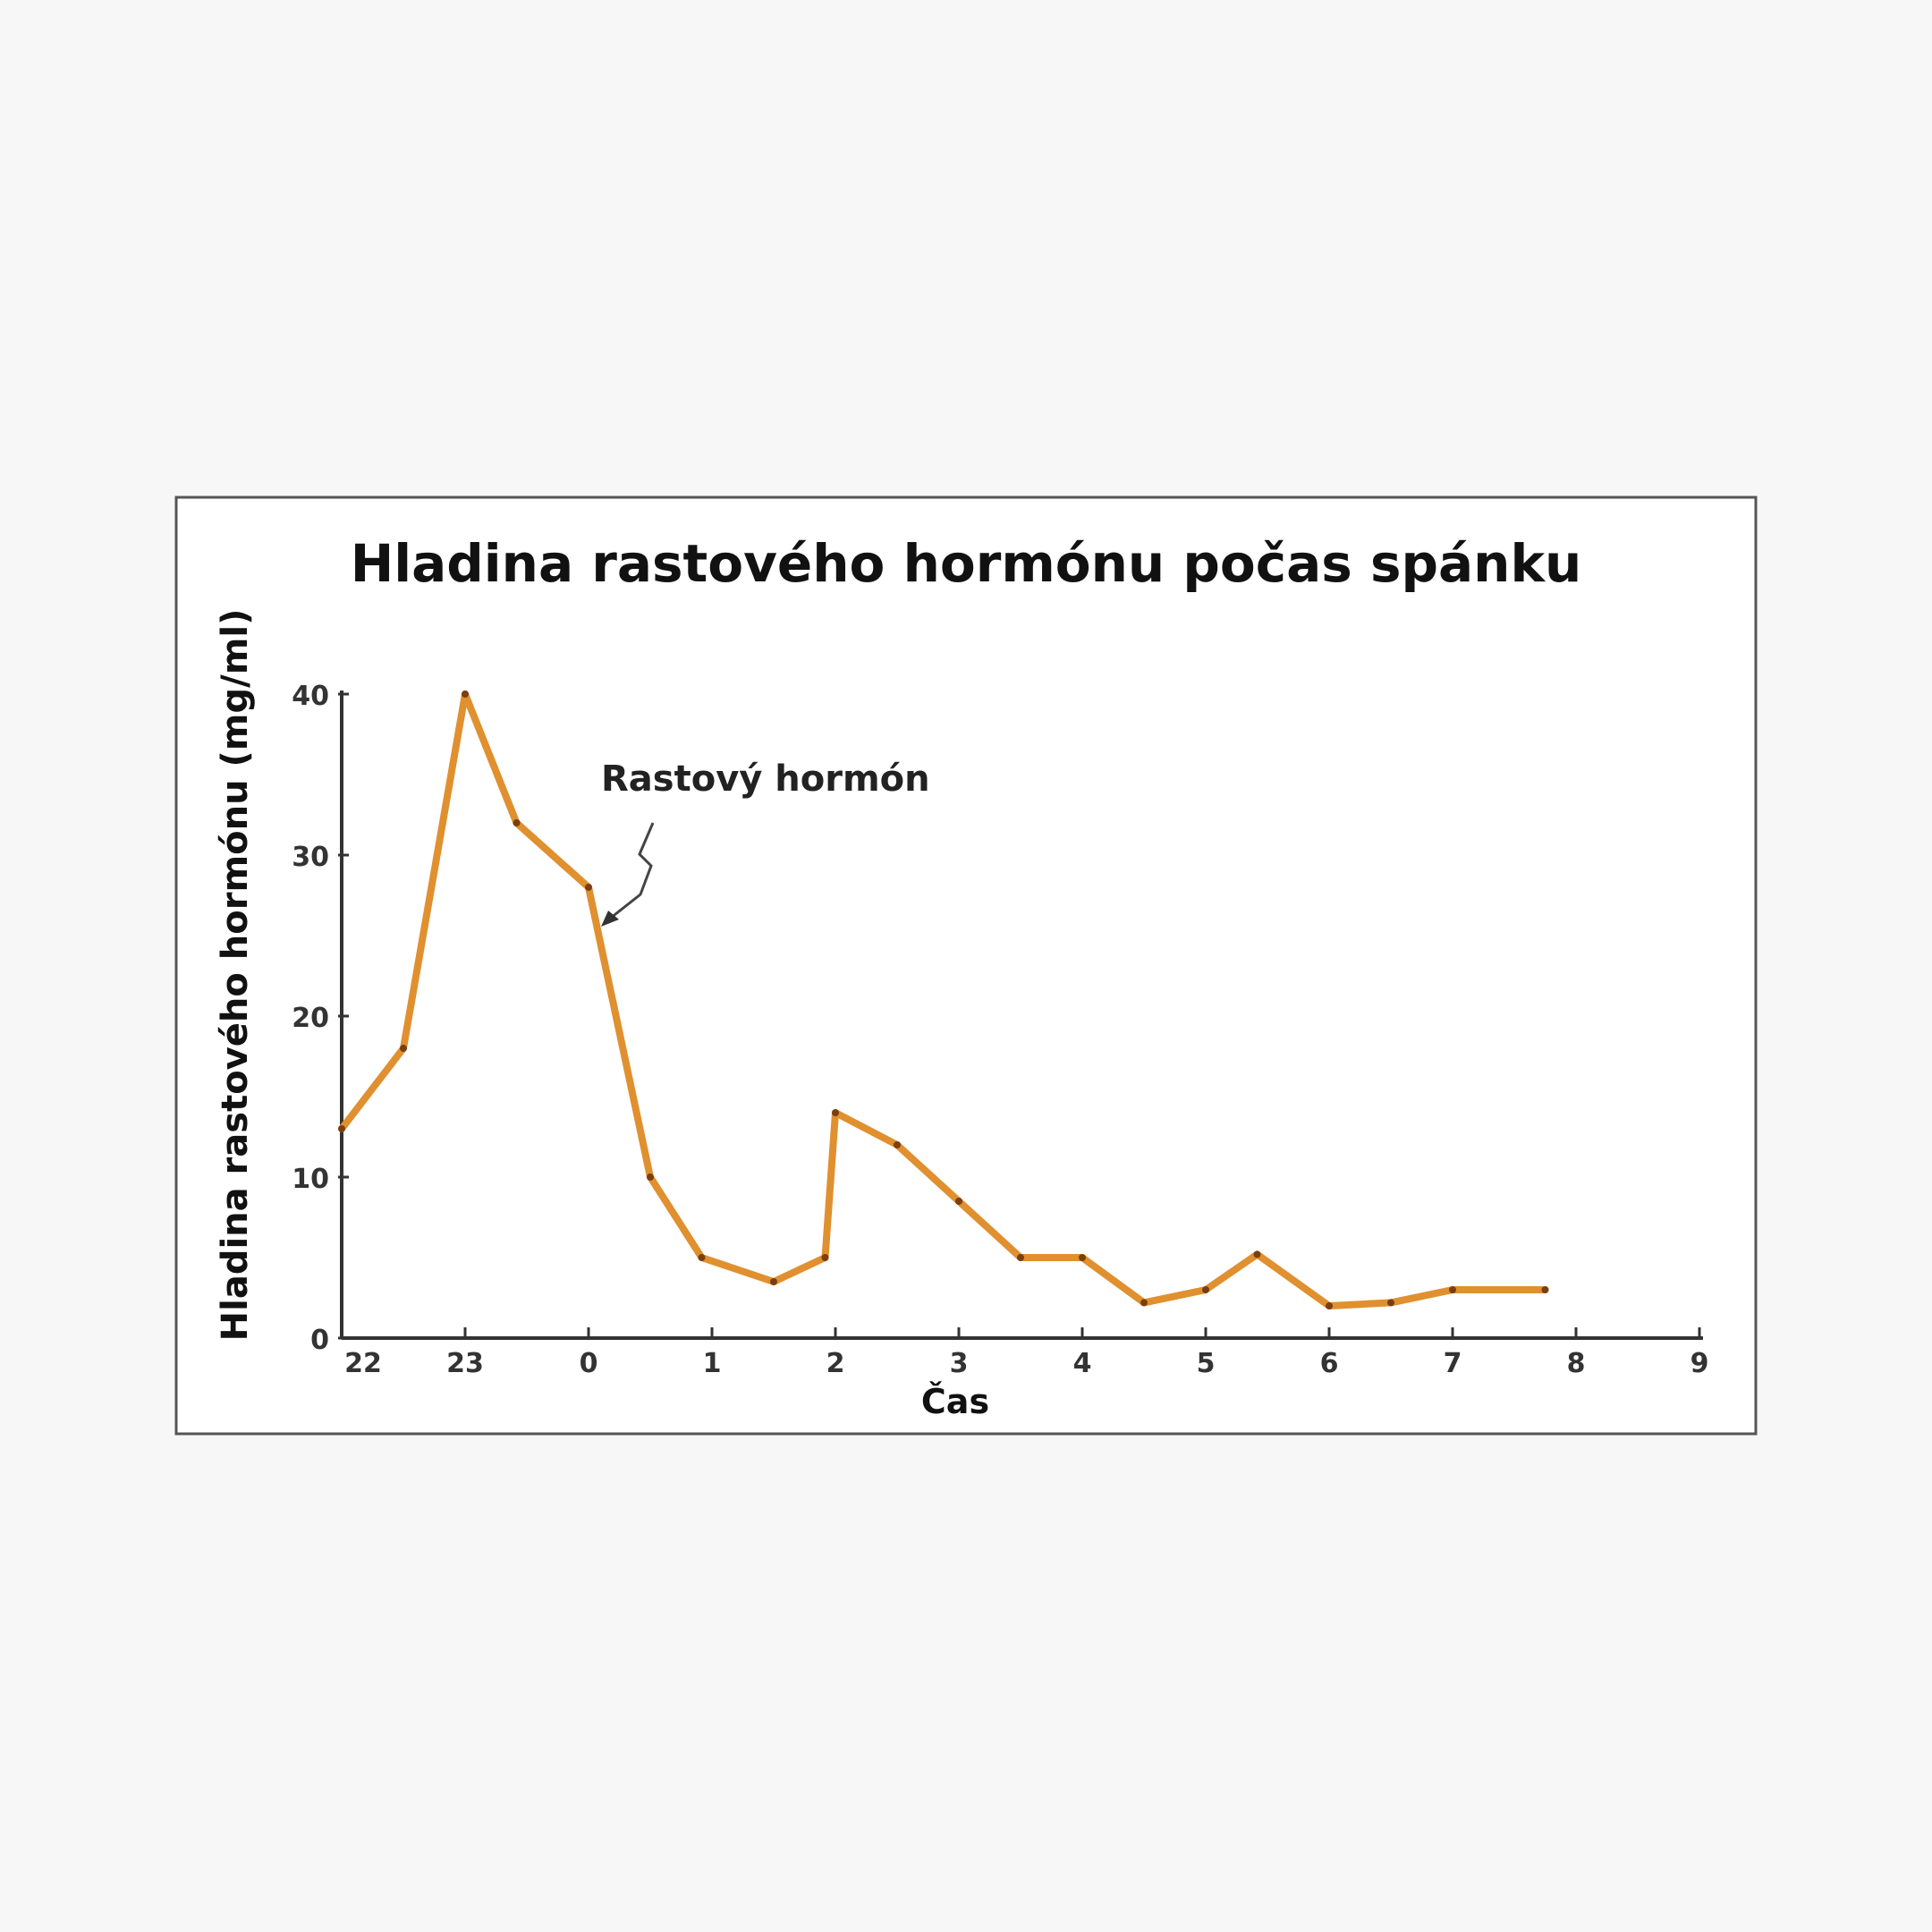 Image resolution: width=1932 pixels, height=1932 pixels. Describe the element at coordinates (310, 1018) in the screenshot. I see `y-tick-label: 20` at that location.